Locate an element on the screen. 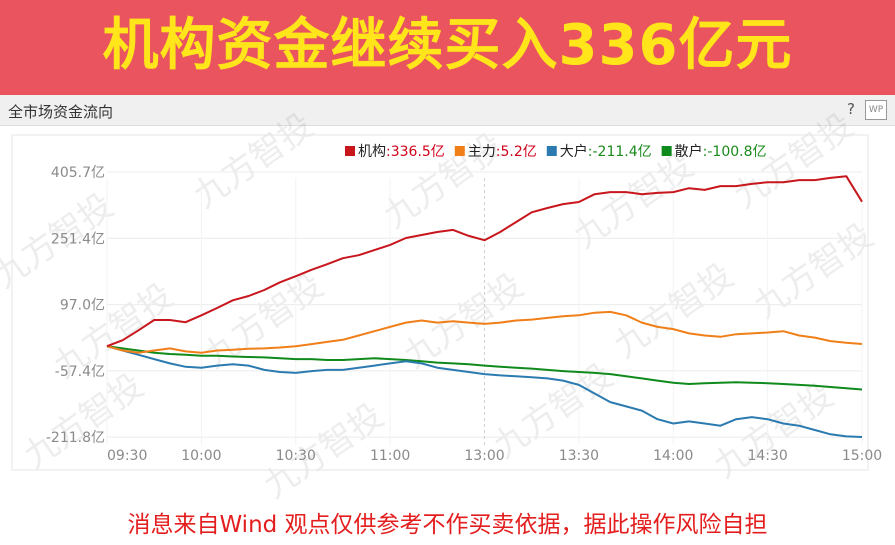 The height and width of the screenshot is (545, 895). banner-title: 机构资金继续买入336亿元 is located at coordinates (447, 45).